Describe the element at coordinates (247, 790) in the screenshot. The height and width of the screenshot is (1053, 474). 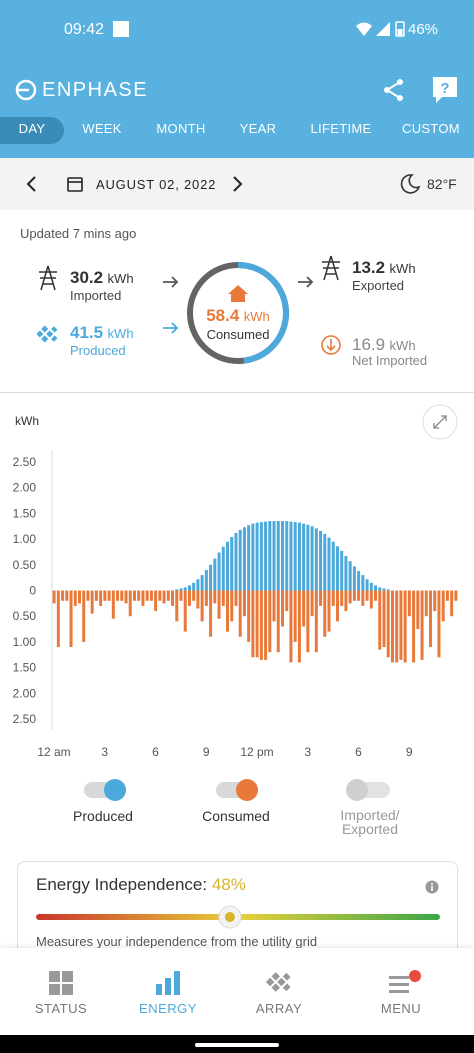
I see `consumed-toggle-knob` at that location.